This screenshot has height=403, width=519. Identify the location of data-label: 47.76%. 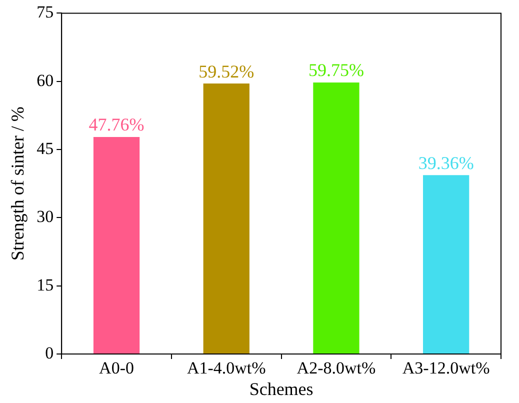
(116, 124).